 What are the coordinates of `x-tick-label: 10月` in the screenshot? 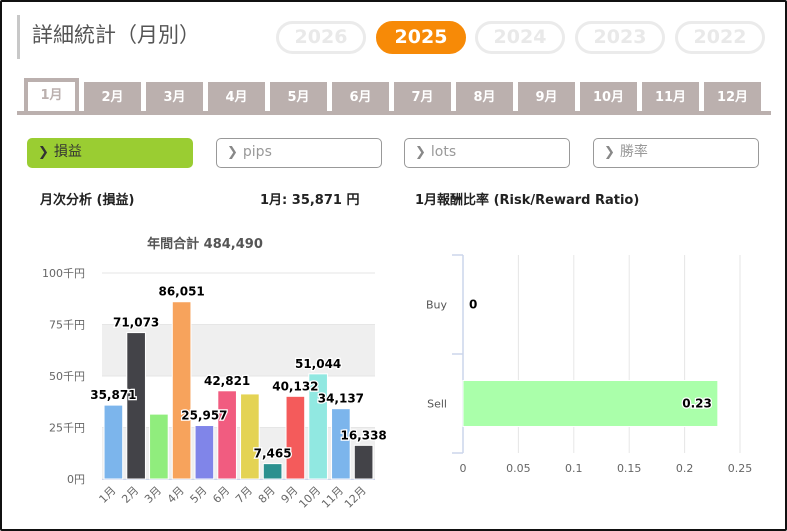 It's located at (309, 497).